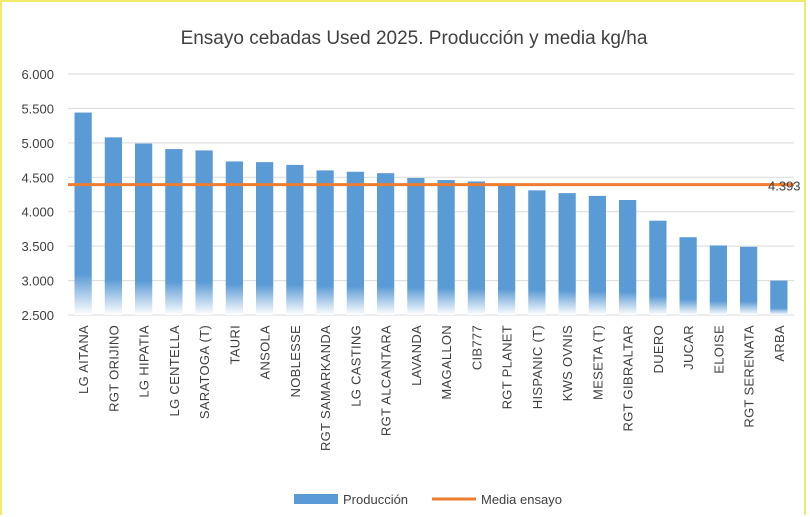 This screenshot has height=517, width=810. Describe the element at coordinates (234, 238) in the screenshot. I see `bar-tauri` at that location.